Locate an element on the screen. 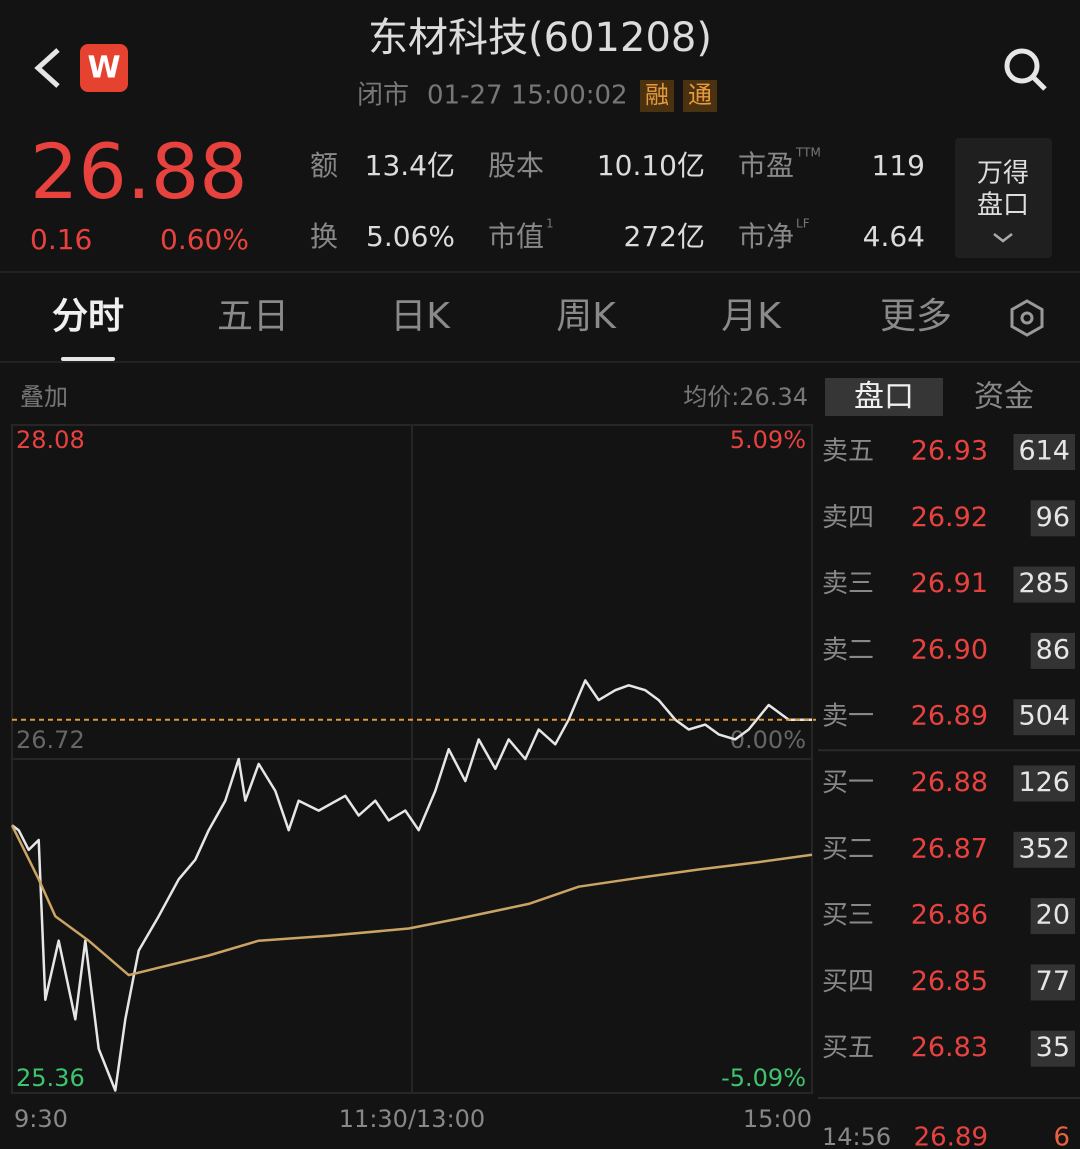 This screenshot has height=1149, width=1080. tab: 周K is located at coordinates (586, 316).